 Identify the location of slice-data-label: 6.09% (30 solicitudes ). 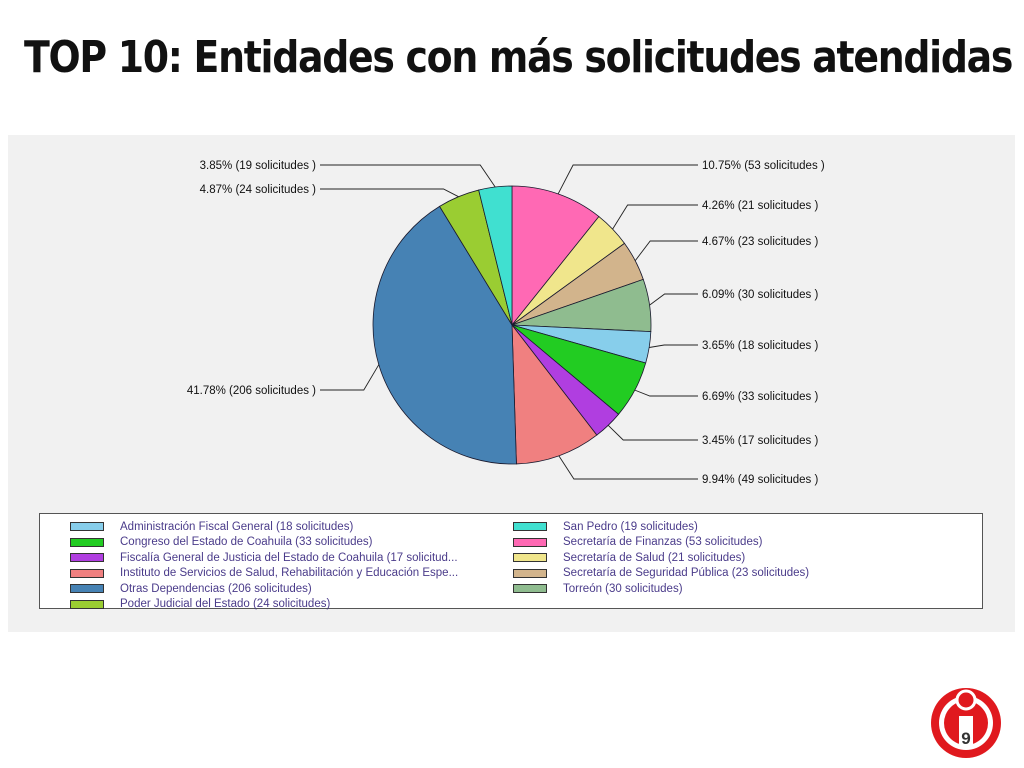
(760, 295).